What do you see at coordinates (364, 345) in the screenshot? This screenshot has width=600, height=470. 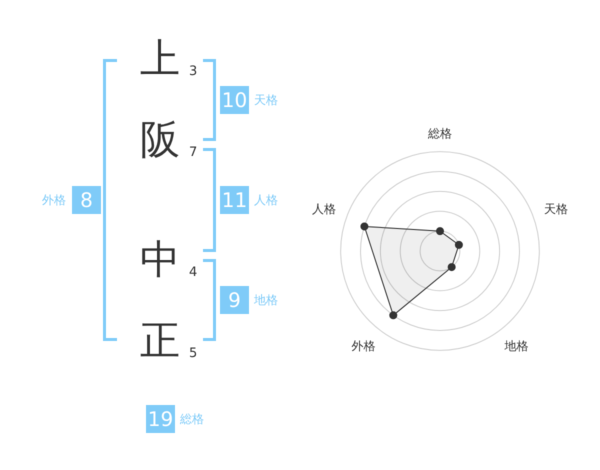 I see `spoke-label: 外格` at bounding box center [364, 345].